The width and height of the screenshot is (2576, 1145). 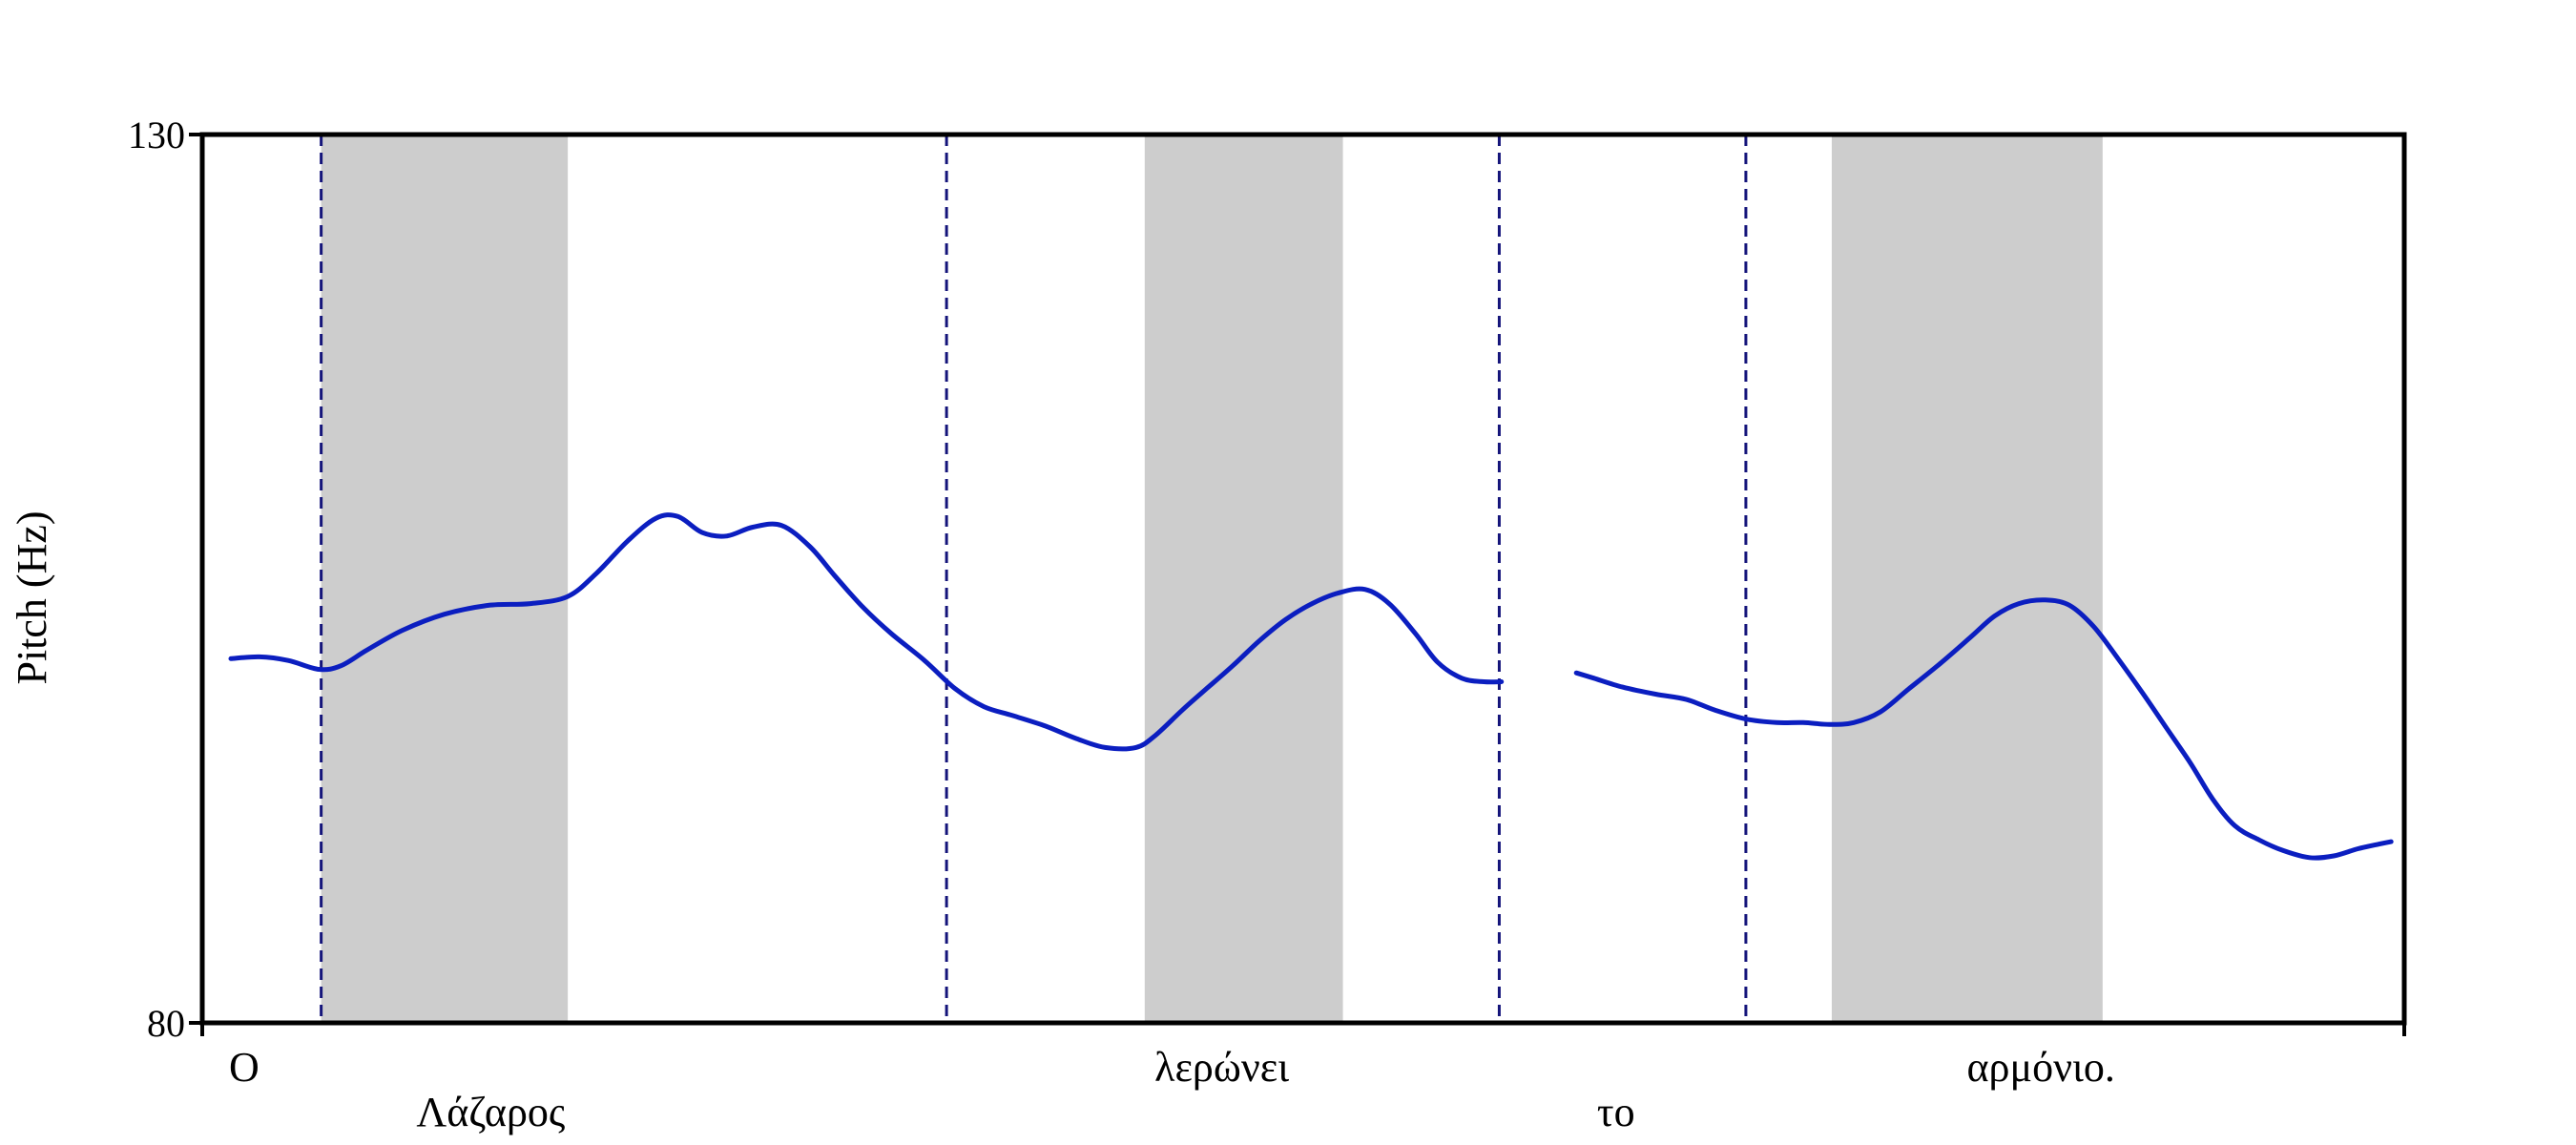 I want to click on word-label: λερώνει, so click(x=1221, y=1068).